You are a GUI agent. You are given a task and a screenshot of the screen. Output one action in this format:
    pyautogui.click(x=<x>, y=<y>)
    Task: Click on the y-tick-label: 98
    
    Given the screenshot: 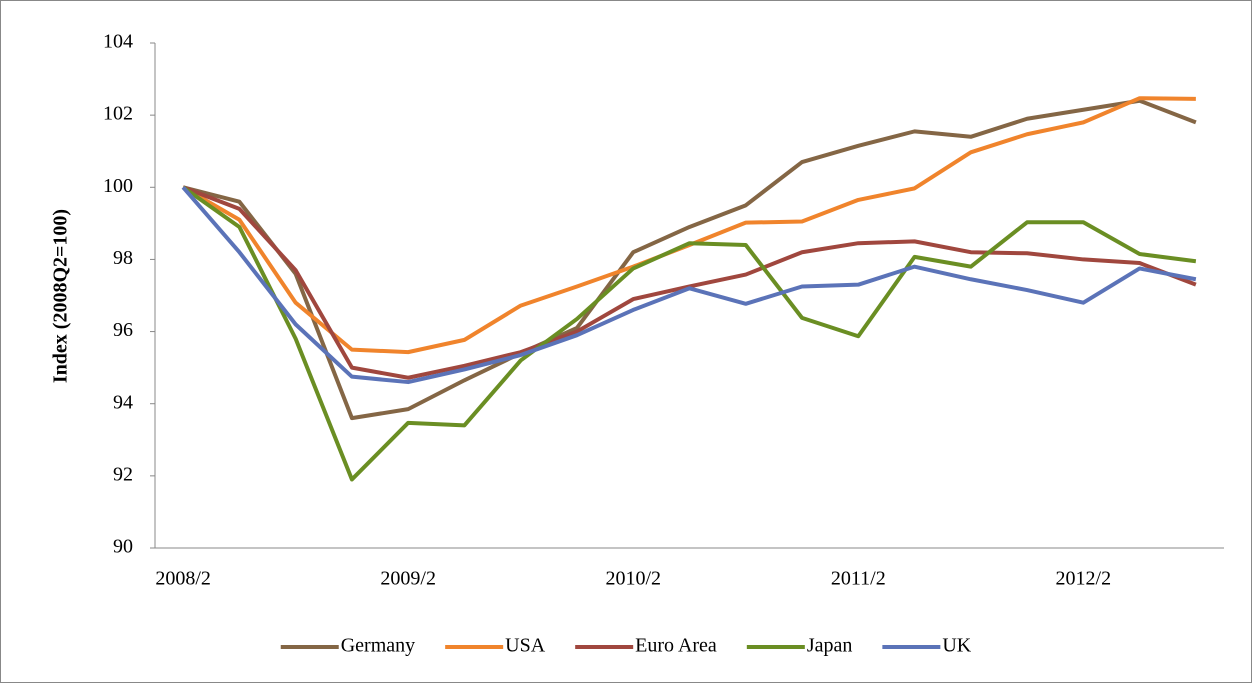 What is the action you would take?
    pyautogui.click(x=123, y=258)
    